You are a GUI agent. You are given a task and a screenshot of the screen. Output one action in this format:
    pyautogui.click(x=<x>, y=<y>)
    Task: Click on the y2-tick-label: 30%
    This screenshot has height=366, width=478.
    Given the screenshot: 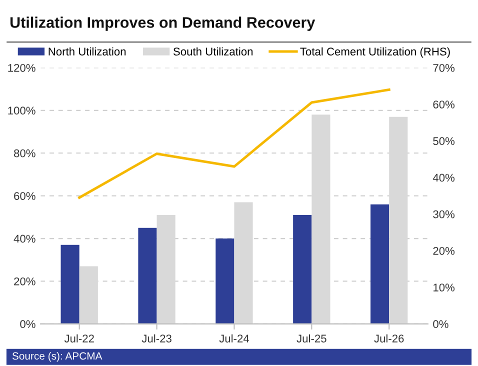 What is the action you would take?
    pyautogui.click(x=444, y=214)
    